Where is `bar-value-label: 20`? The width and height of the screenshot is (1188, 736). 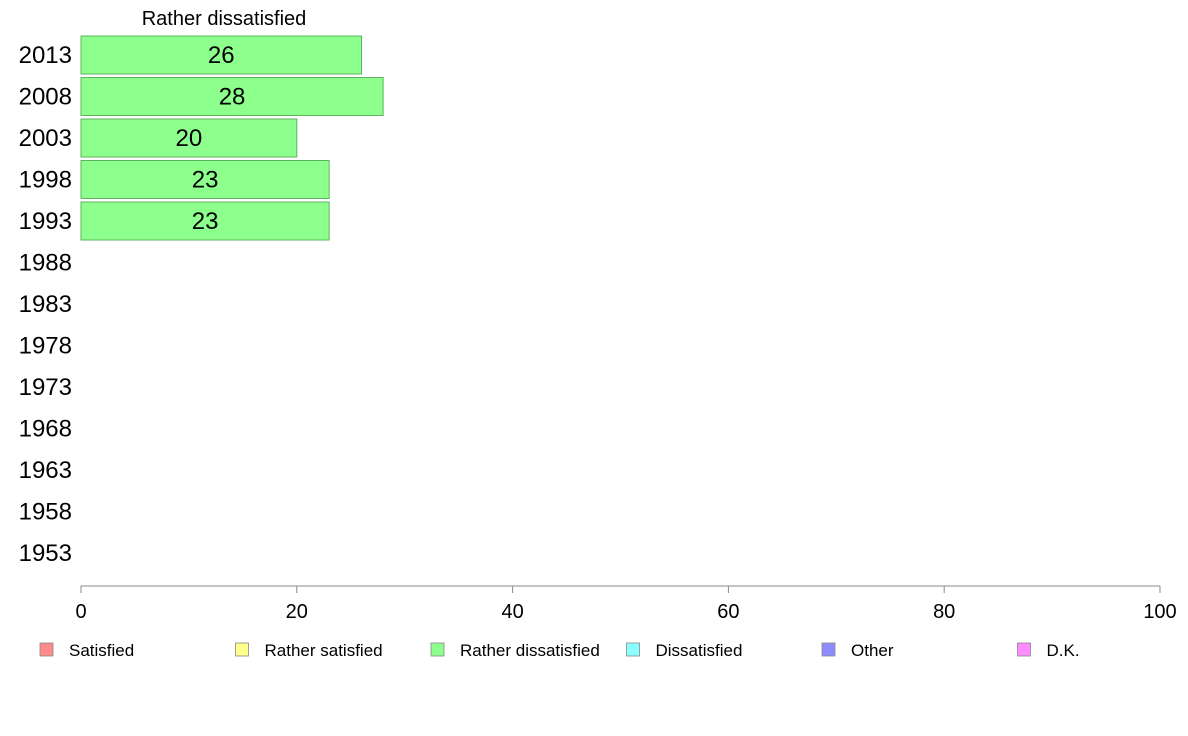 bar-value-label: 20 is located at coordinates (189, 138).